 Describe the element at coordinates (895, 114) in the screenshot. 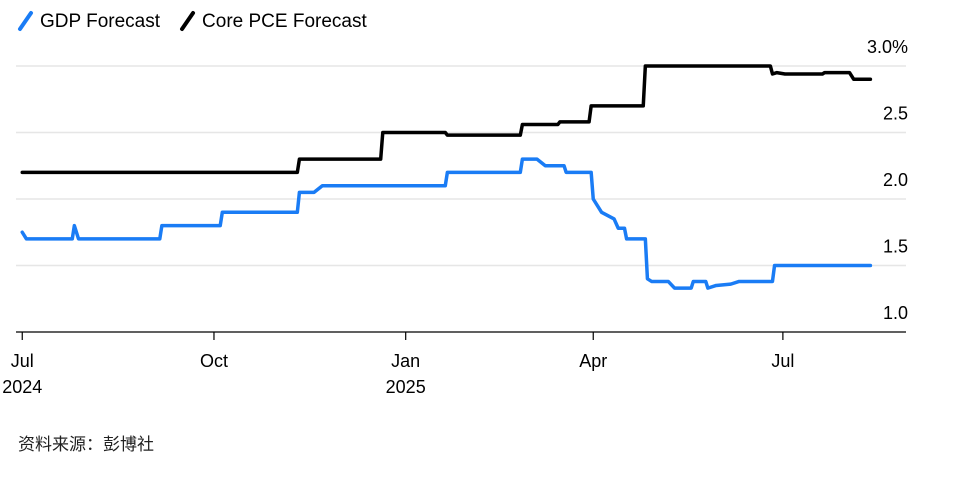

I see `y-tick-label: 2.5` at that location.